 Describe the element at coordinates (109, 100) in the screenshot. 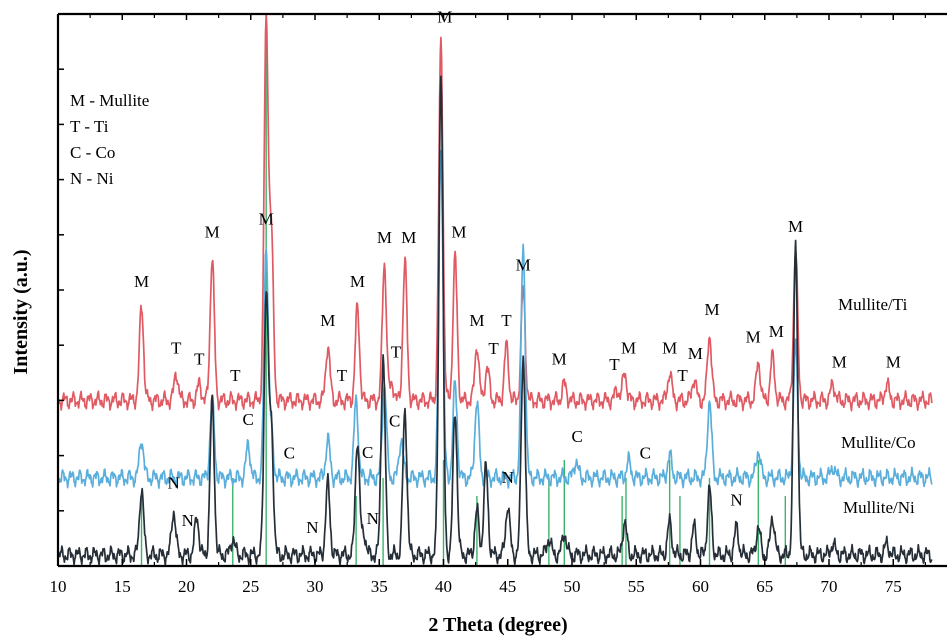

I see `legend-key-mullite: M - Mullite` at that location.